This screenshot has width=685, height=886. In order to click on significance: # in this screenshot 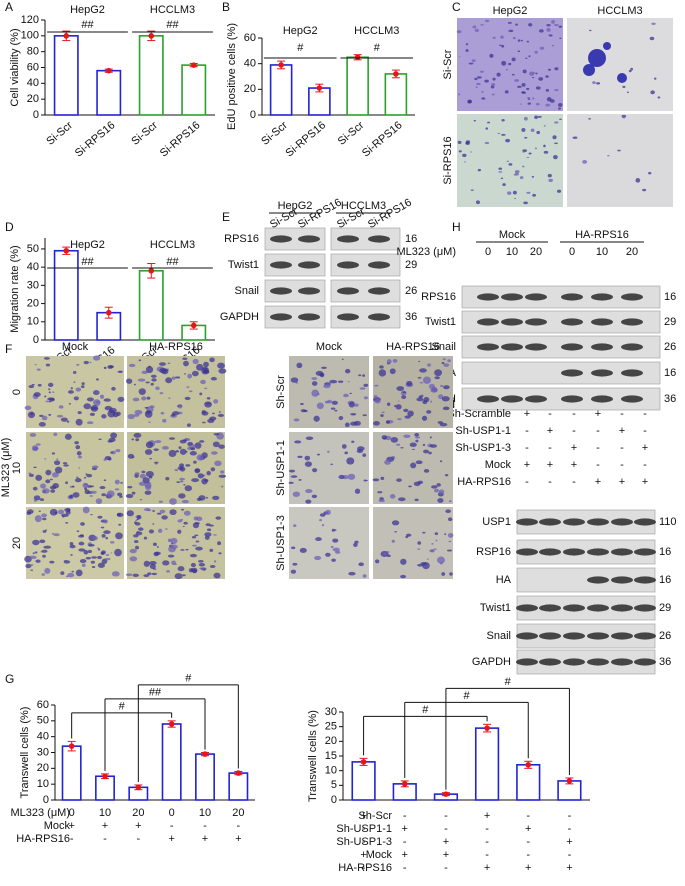, I will do `click(122, 707)`.